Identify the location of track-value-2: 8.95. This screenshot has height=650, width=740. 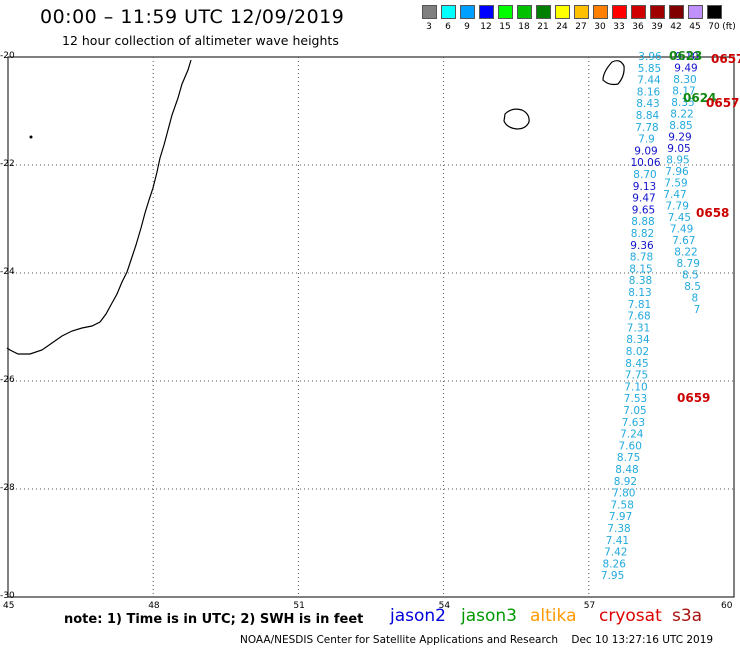
(677, 161).